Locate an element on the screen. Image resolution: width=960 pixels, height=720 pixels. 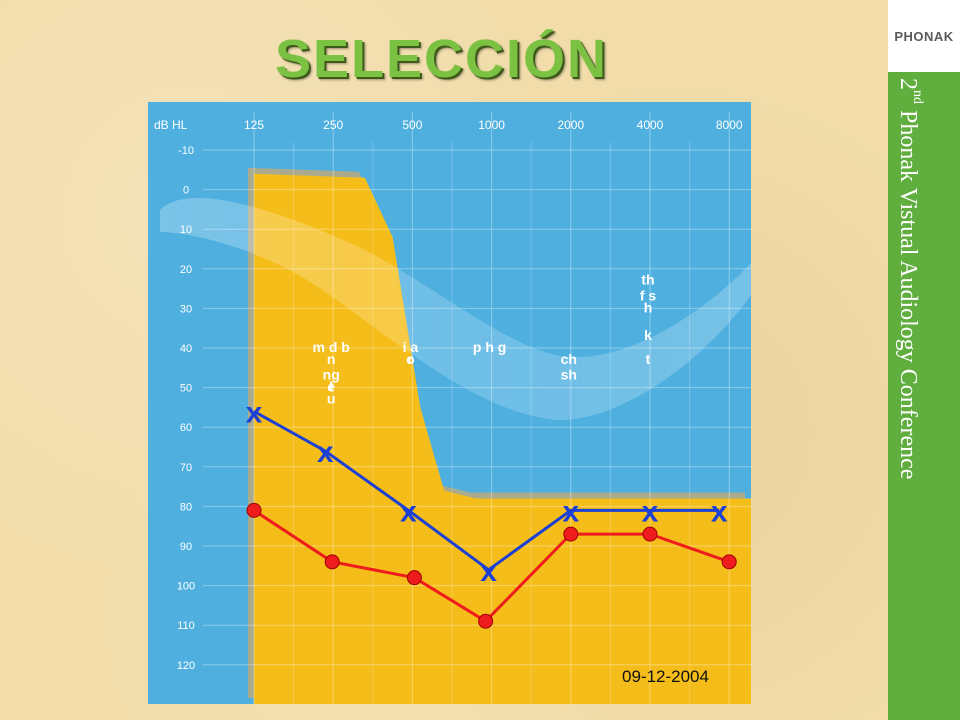
y-tick-label: 0 is located at coordinates (186, 191).